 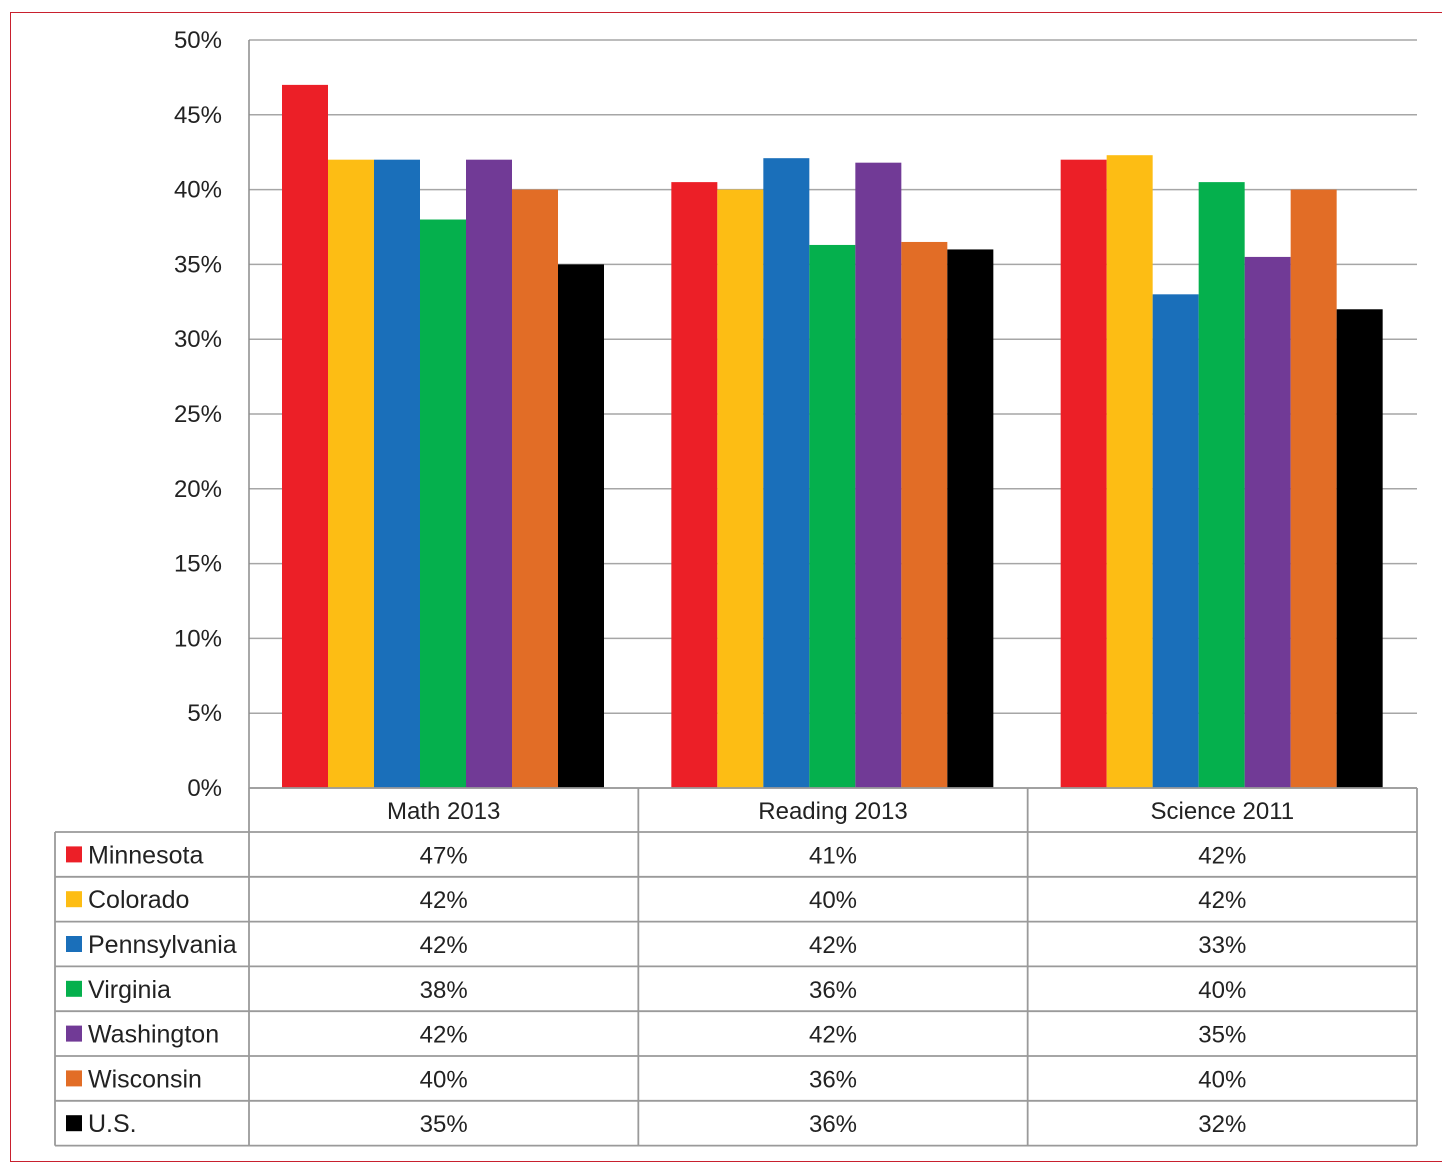 I want to click on legend-label: Washington, so click(x=153, y=1035).